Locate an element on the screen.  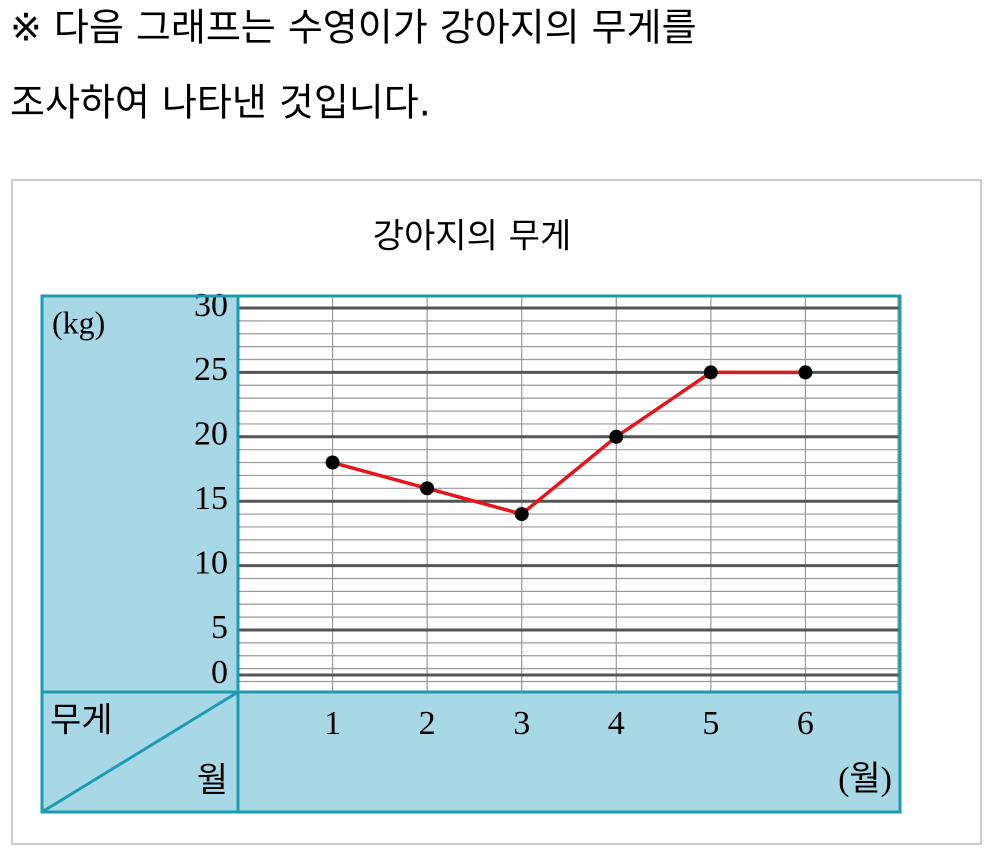
data-line is located at coordinates (569, 443).